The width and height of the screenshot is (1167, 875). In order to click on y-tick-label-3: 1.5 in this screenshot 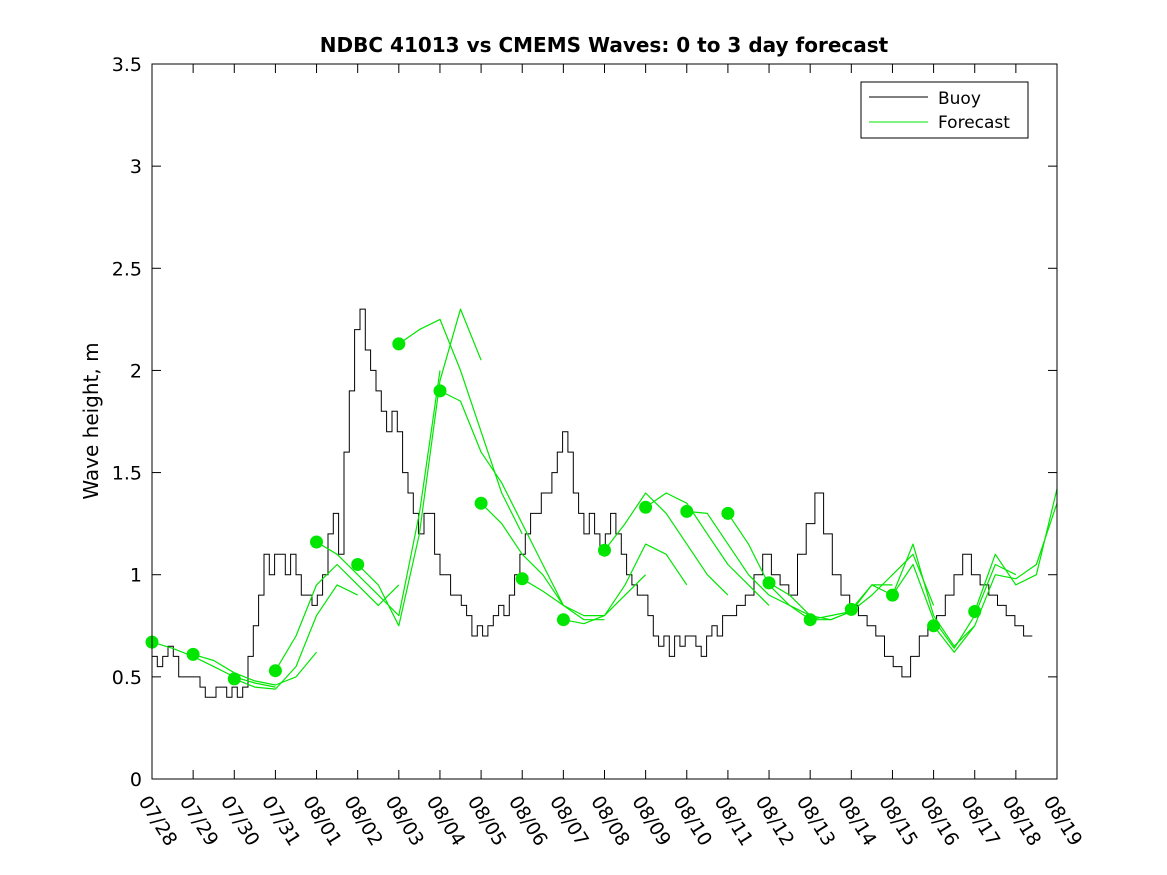, I will do `click(127, 474)`.